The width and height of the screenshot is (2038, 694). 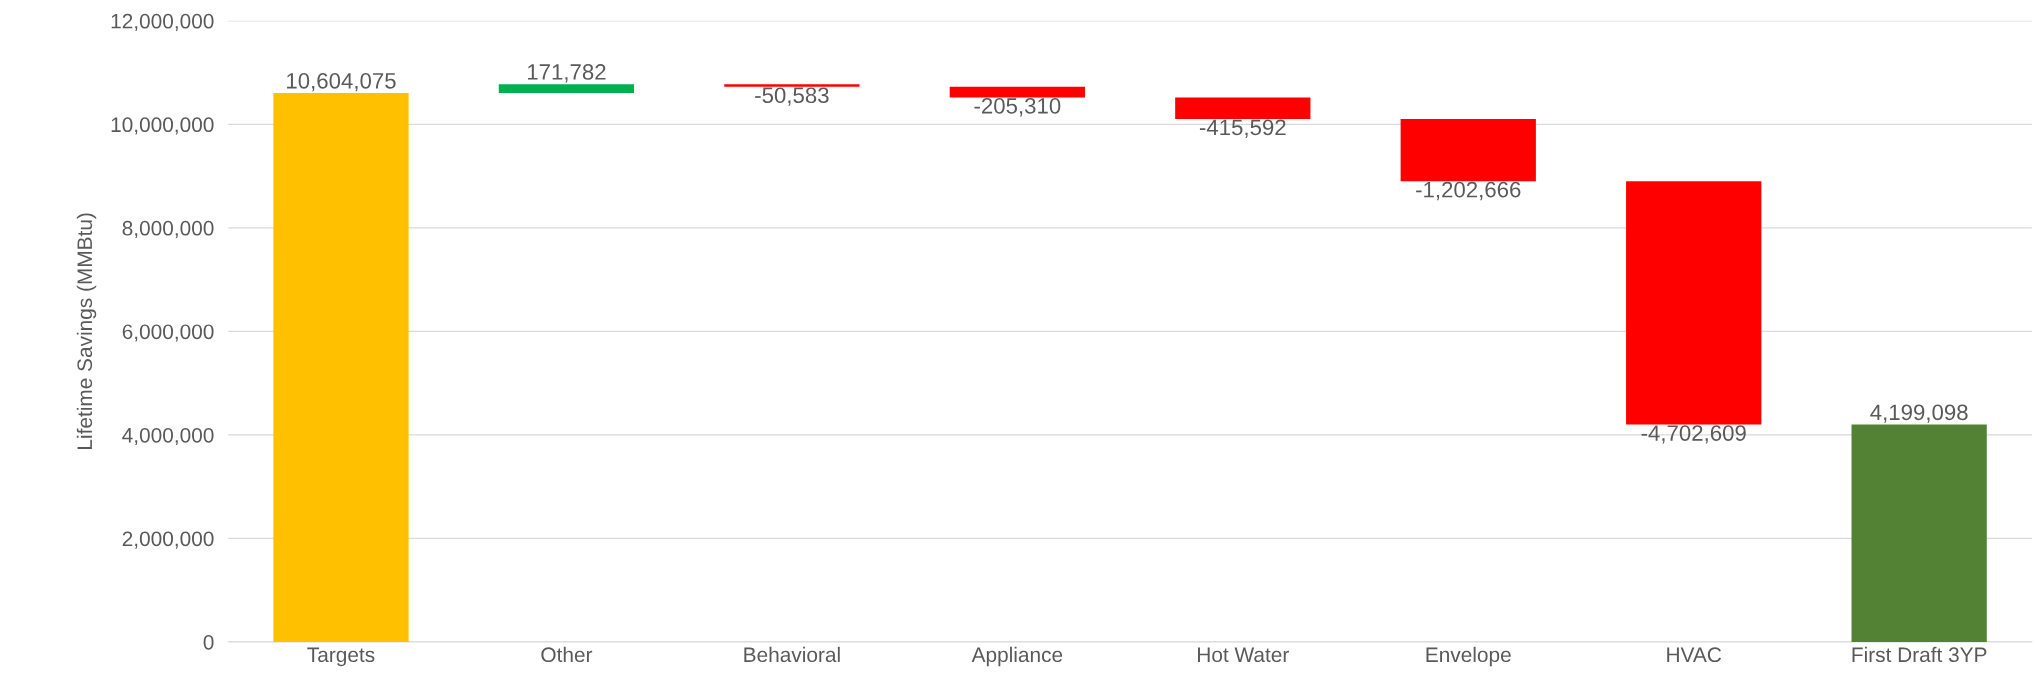 I want to click on y-axis-title: Lifetime Savings (MMBtu), so click(x=86, y=331).